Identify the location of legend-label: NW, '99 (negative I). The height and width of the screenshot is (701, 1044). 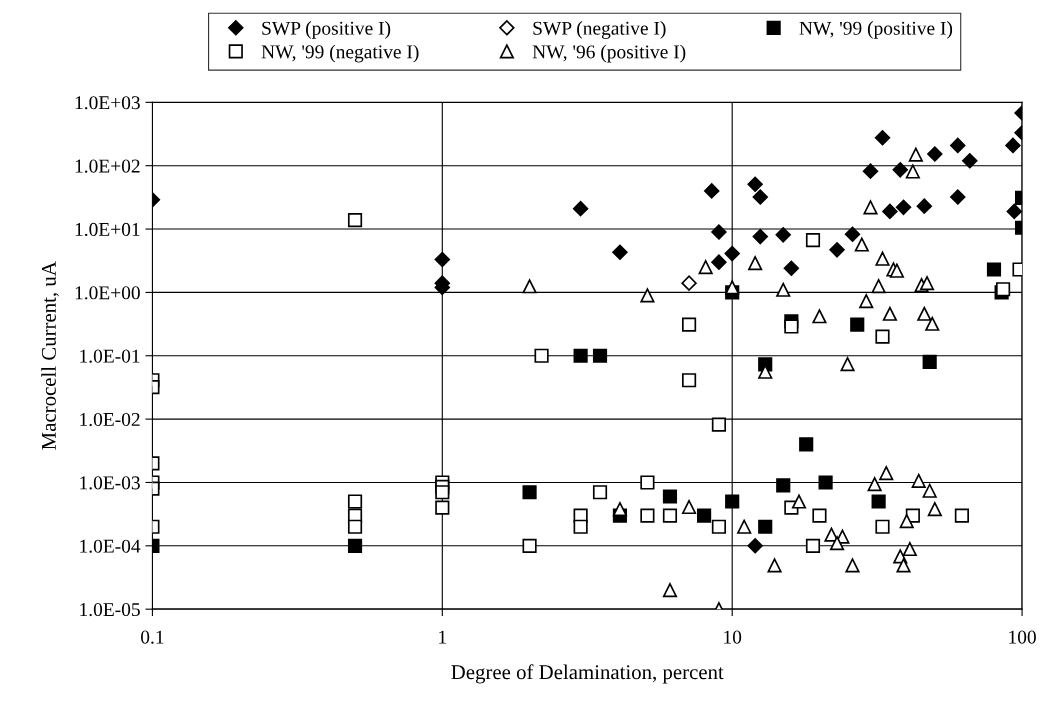
(340, 53).